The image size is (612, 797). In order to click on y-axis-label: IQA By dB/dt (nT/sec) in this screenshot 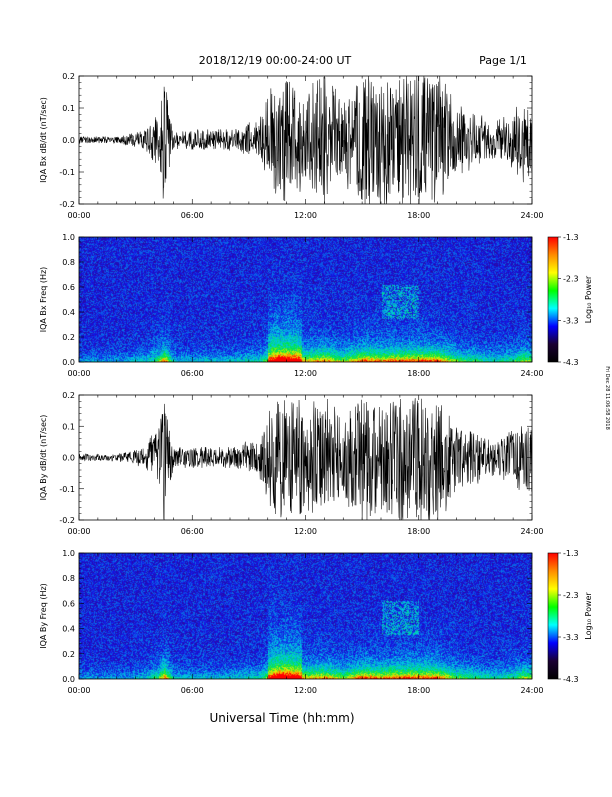, I will do `click(43, 458)`.